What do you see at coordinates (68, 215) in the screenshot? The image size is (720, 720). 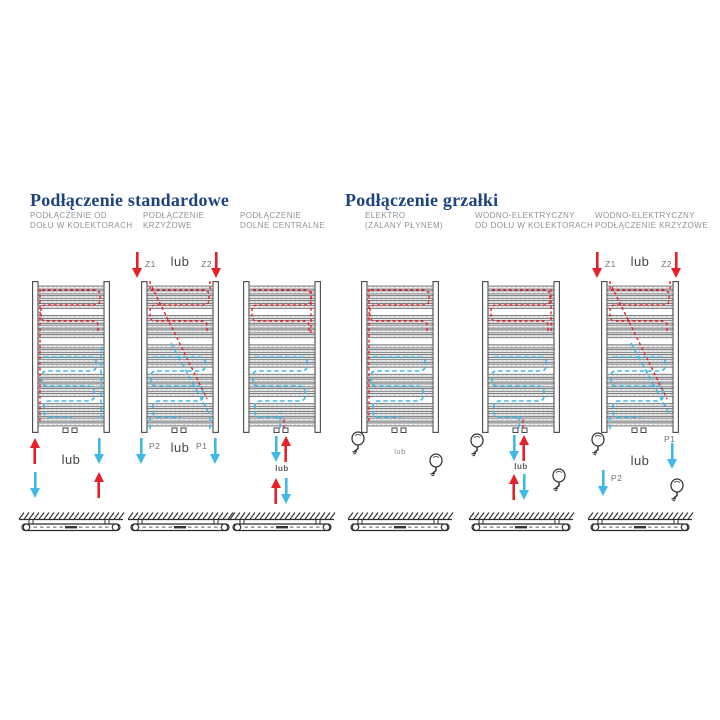 I see `diagram-label-line: PODŁĄCZENIE OD` at bounding box center [68, 215].